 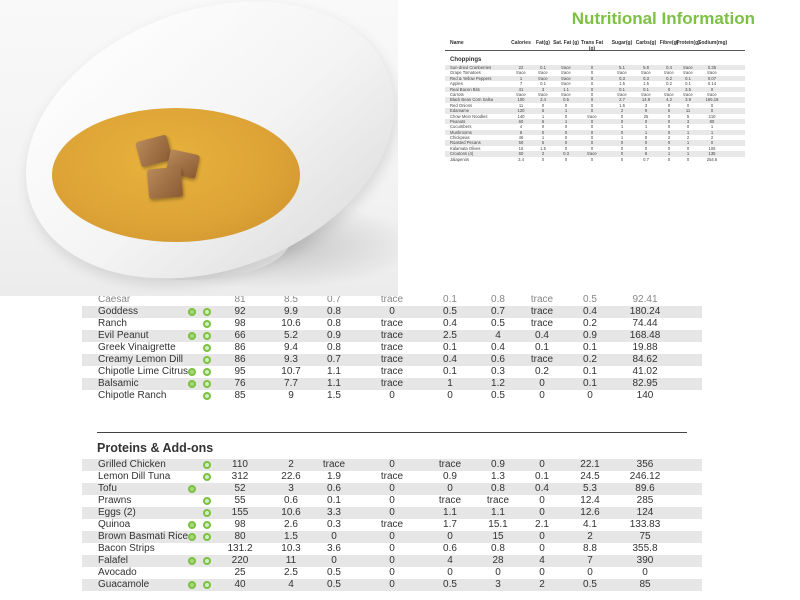 What do you see at coordinates (291, 488) in the screenshot?
I see `cell-value: 3` at bounding box center [291, 488].